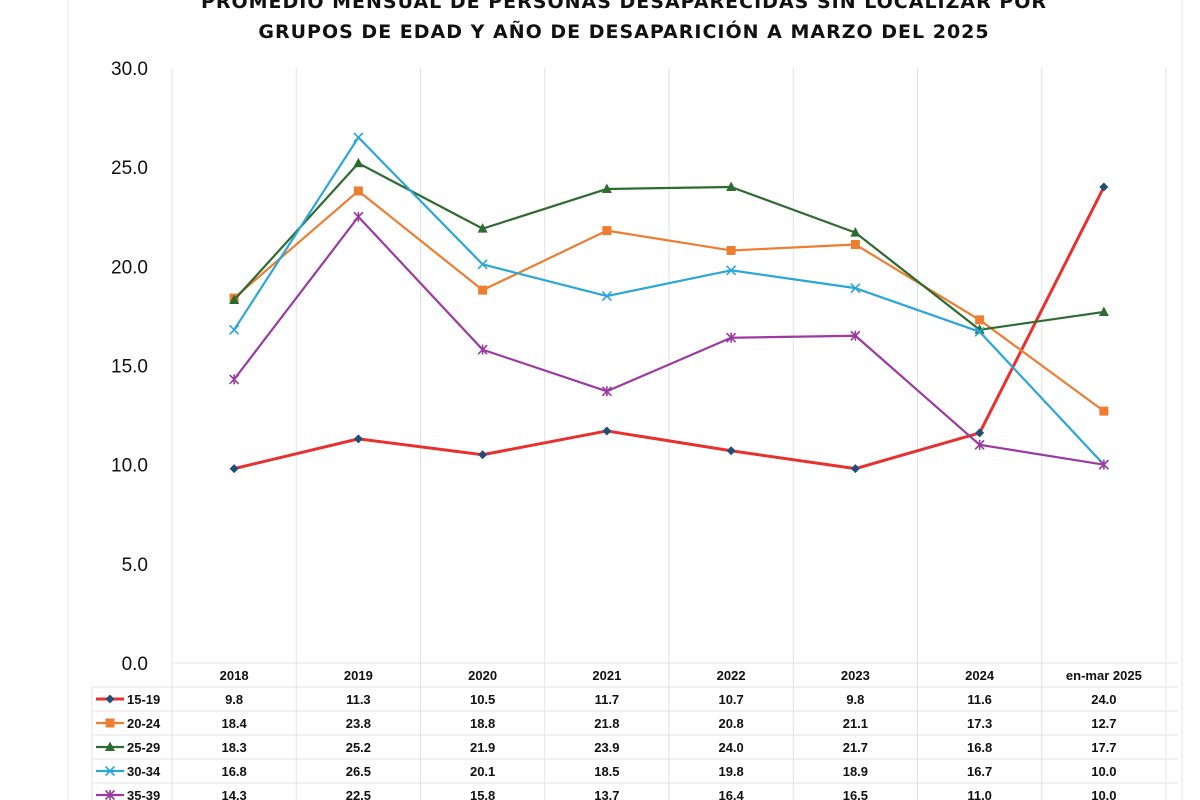 This screenshot has width=1200, height=800. What do you see at coordinates (358, 747) in the screenshot?
I see `table-cell: 25.2` at bounding box center [358, 747].